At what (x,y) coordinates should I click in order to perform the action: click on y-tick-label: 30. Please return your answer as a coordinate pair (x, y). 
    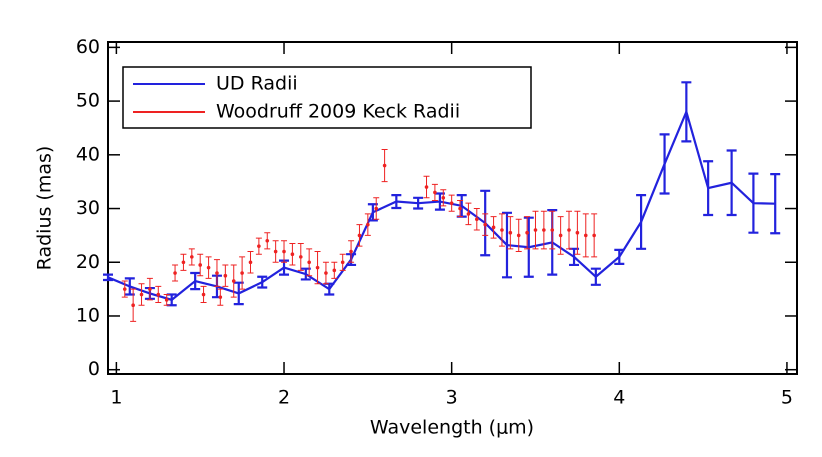
    Looking at the image, I should click on (88, 208).